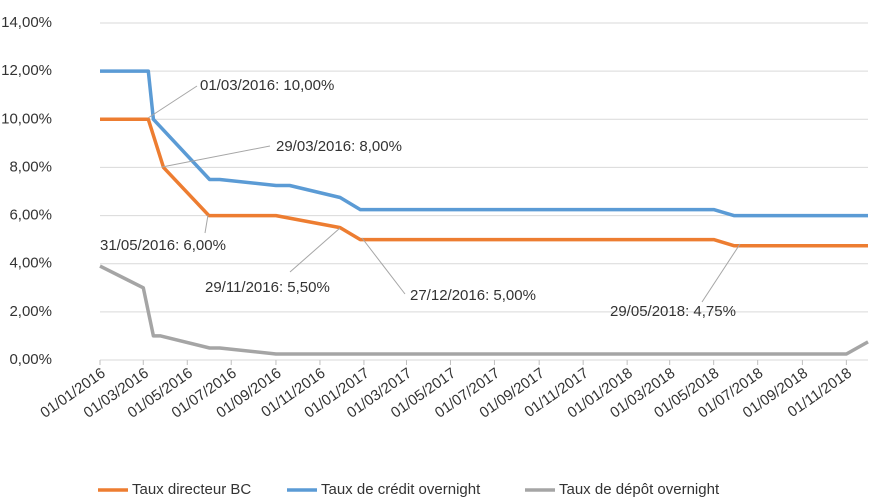 Image resolution: width=870 pixels, height=500 pixels. I want to click on y-tick-label: 2,00%, so click(30, 311).